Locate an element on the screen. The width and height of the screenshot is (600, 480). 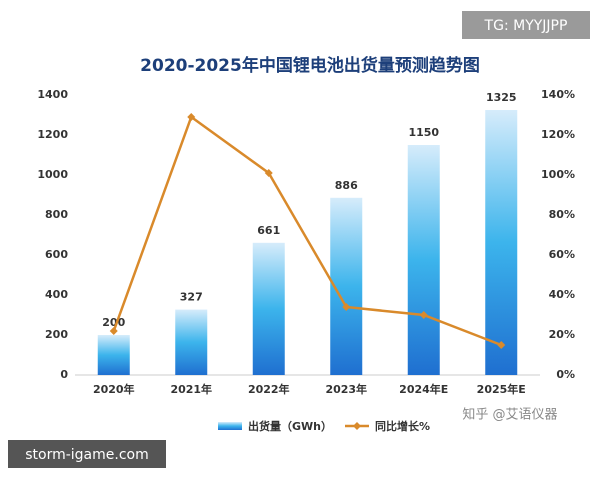
data-label: 886 is located at coordinates (346, 185).